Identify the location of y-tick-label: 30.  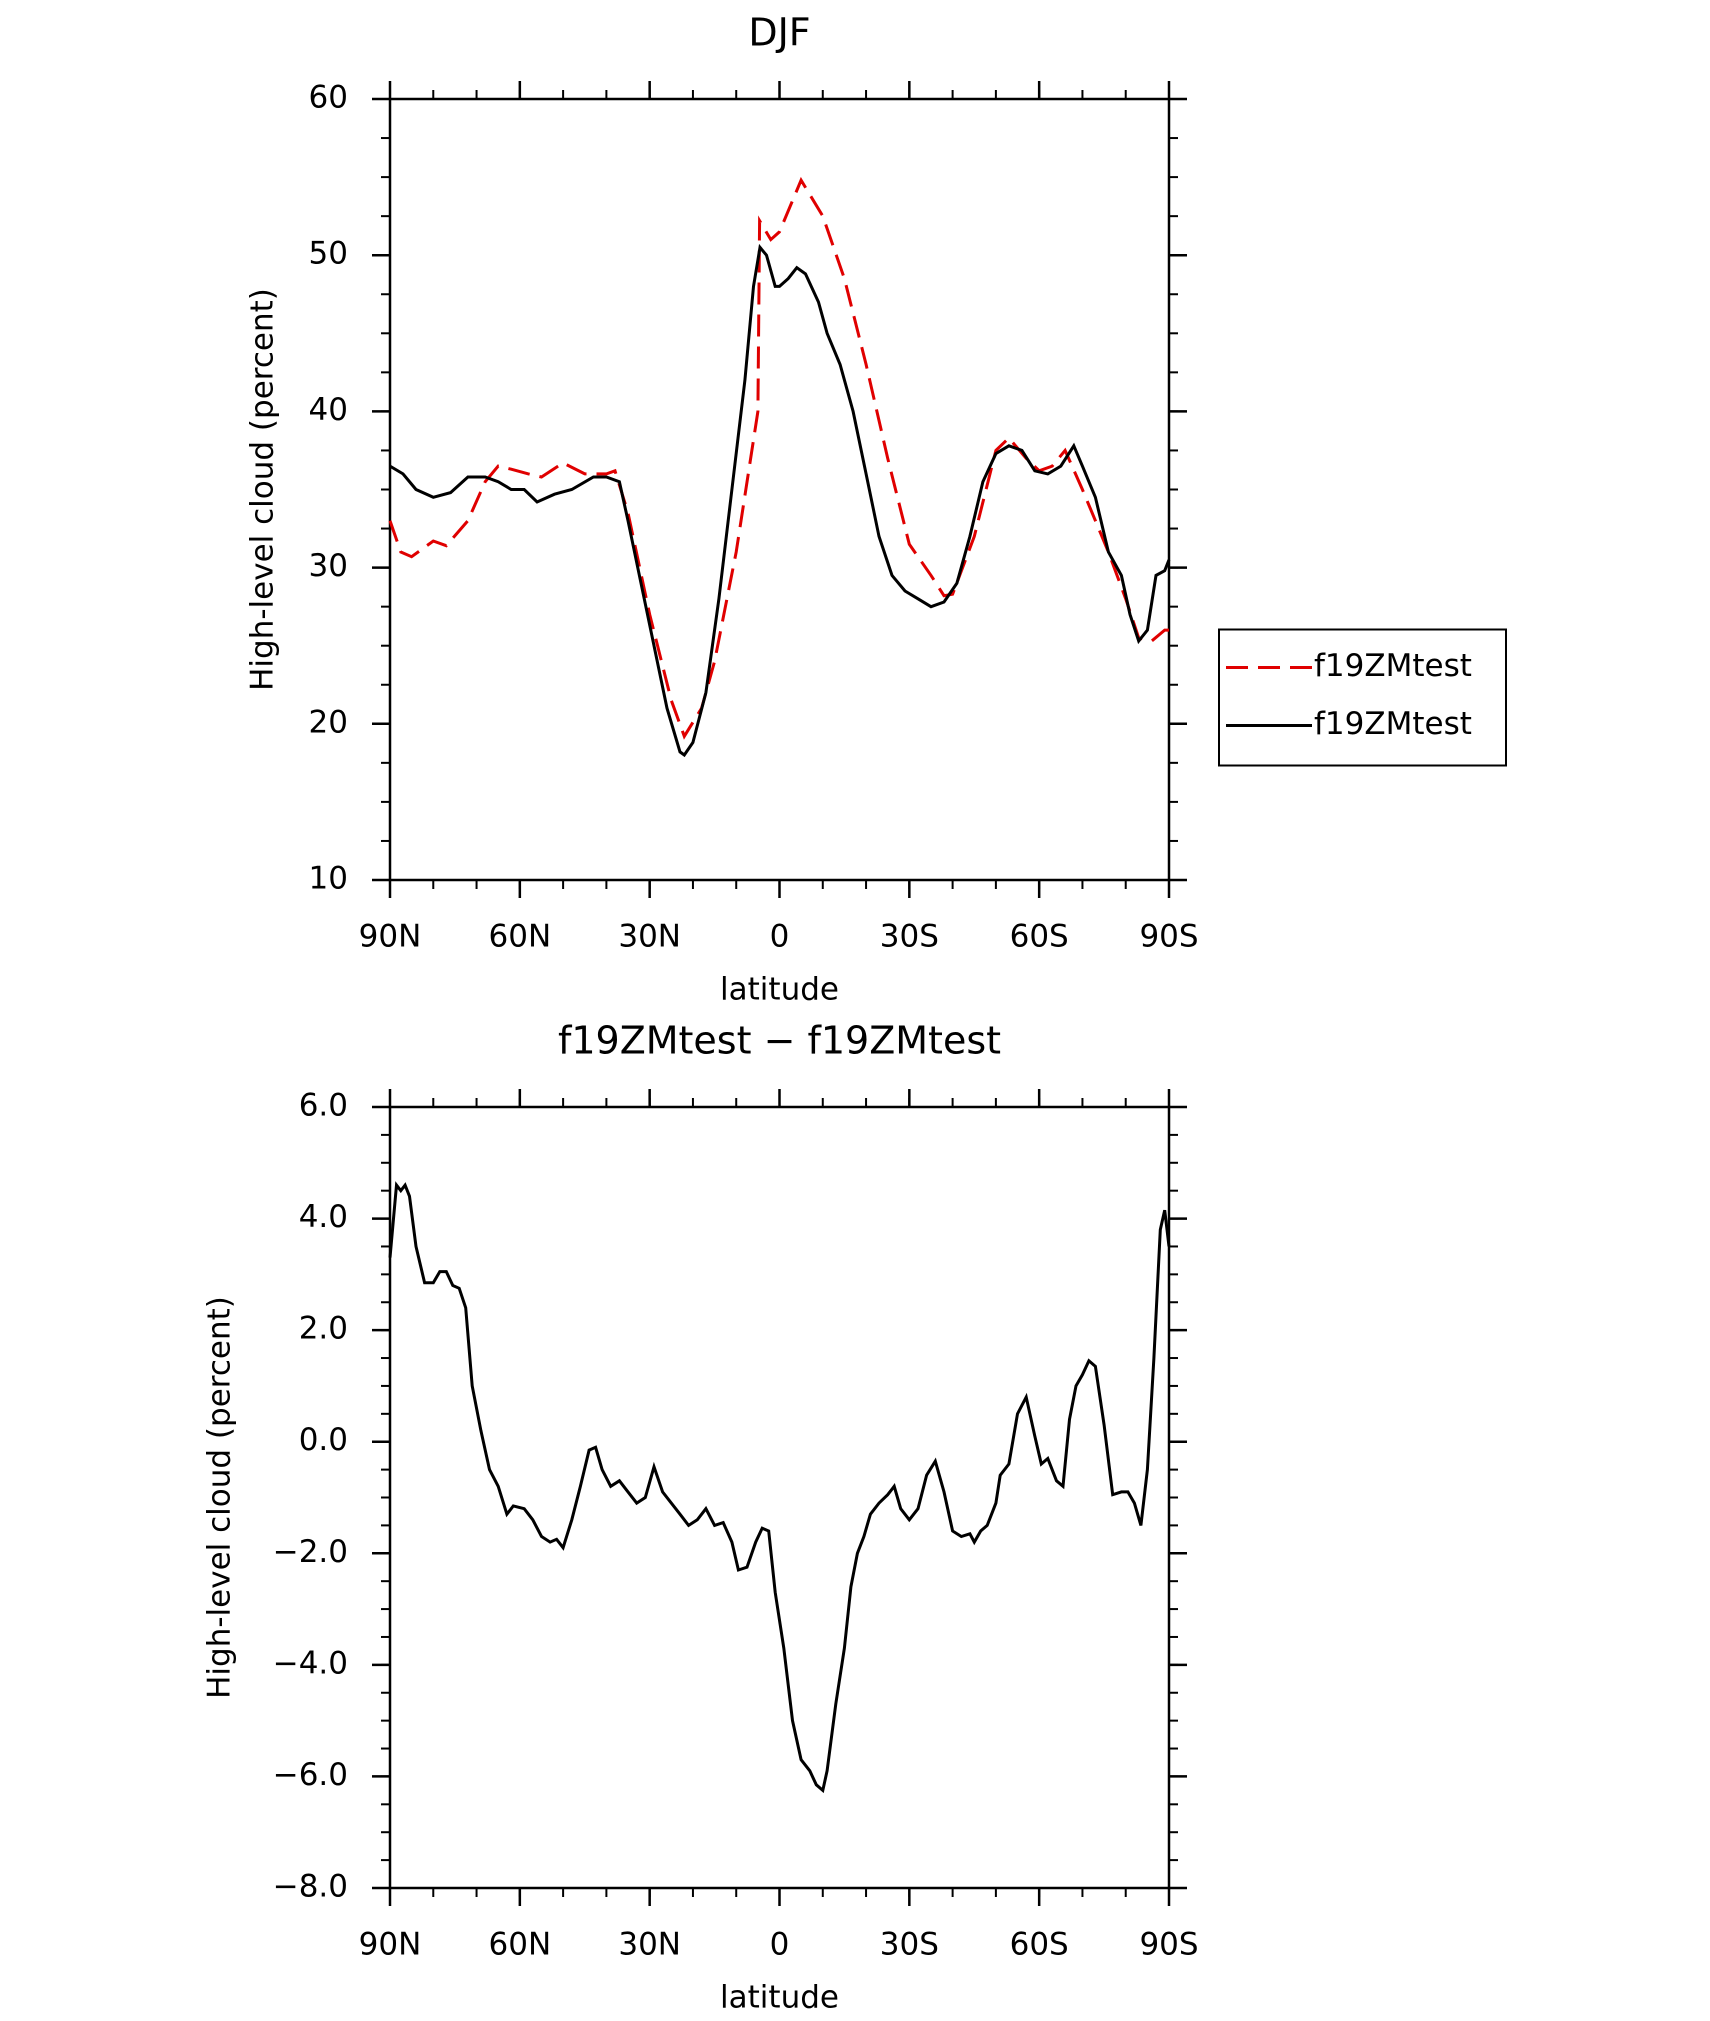
(328, 566).